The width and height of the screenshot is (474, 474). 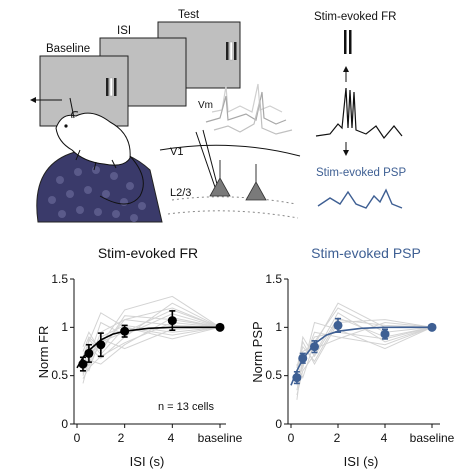 I want to click on layer-label-v1: V1, so click(x=176, y=152).